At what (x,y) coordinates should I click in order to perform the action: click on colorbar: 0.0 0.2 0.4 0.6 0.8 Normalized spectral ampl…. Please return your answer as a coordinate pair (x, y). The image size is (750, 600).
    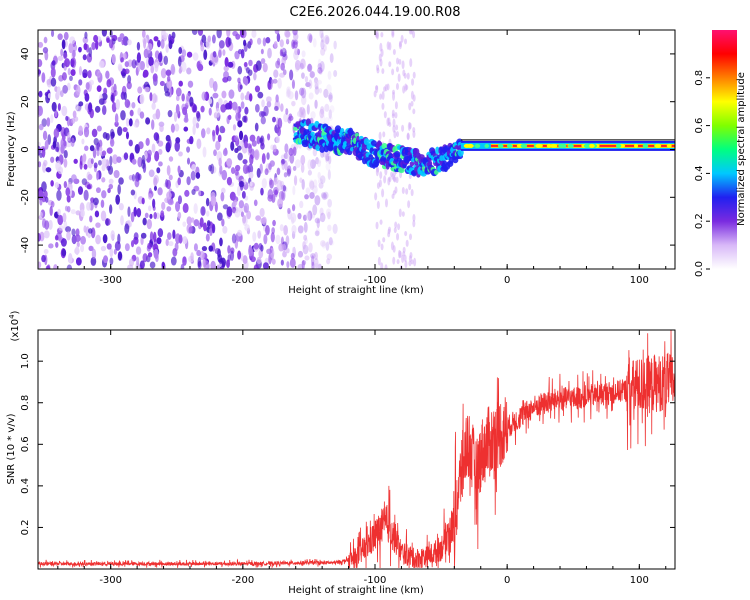
    Looking at the image, I should click on (720, 153).